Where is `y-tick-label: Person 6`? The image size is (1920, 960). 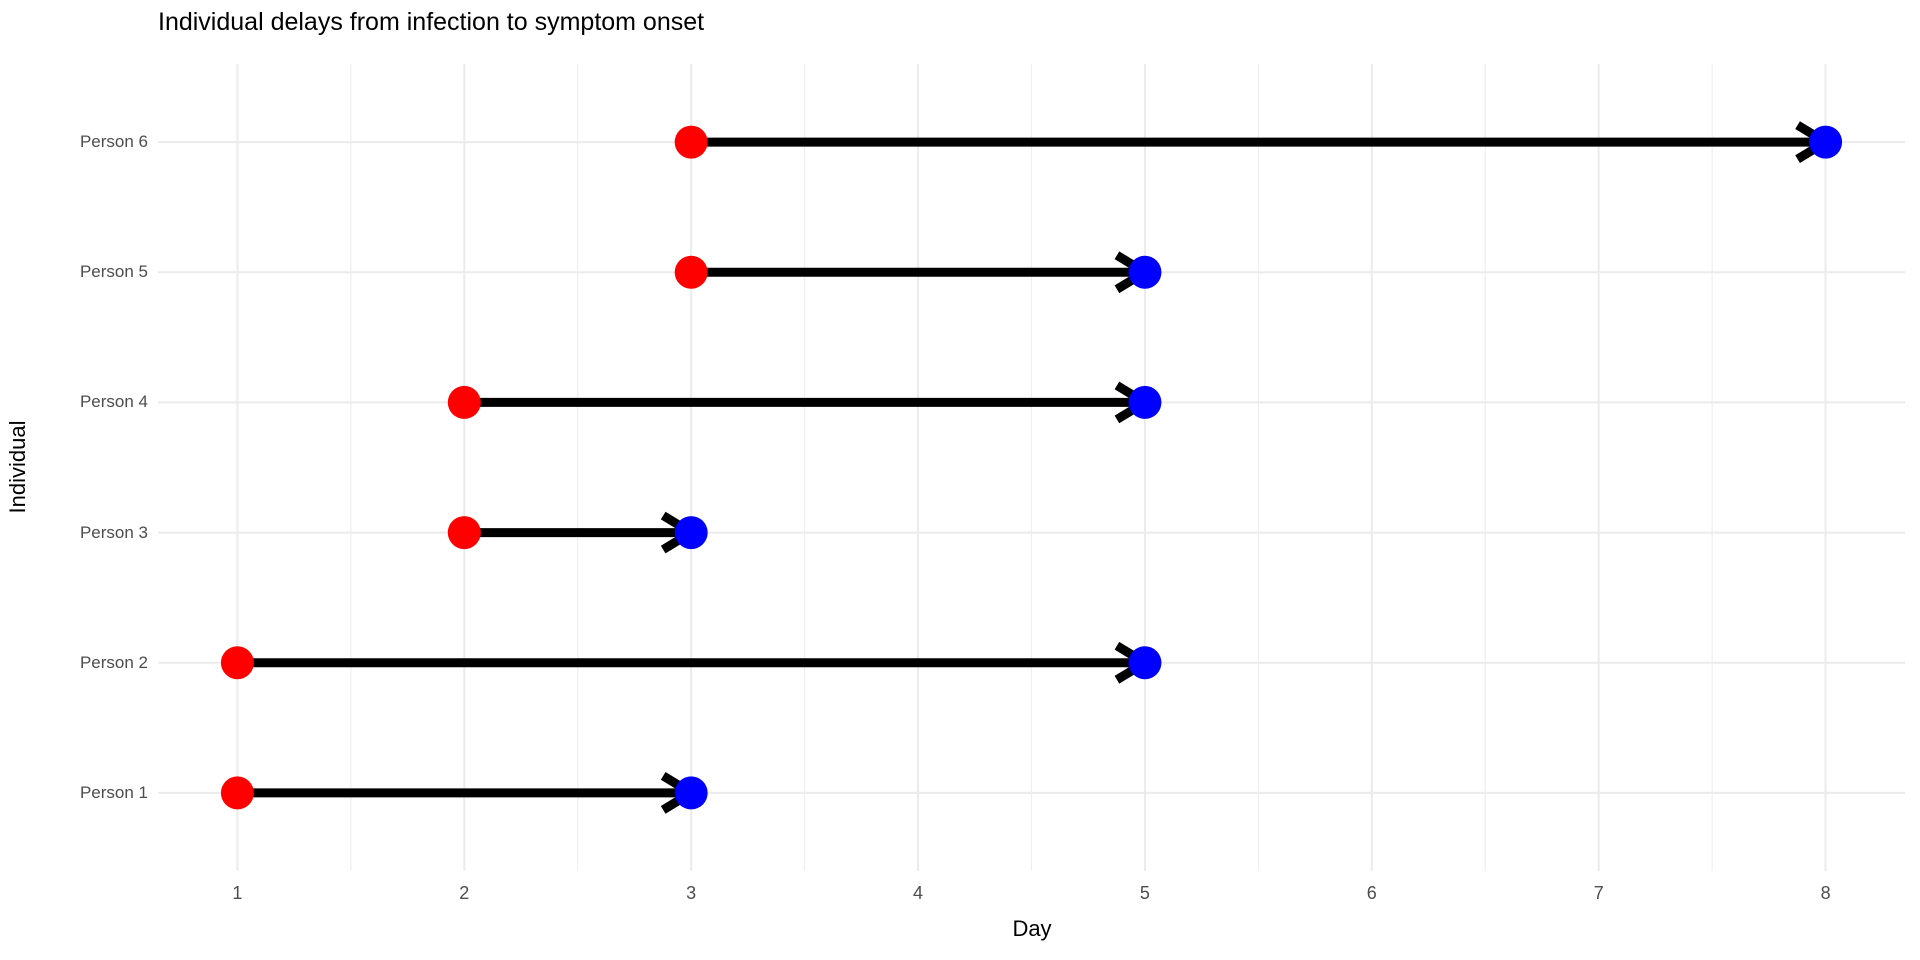
y-tick-label: Person 6 is located at coordinates (113, 142).